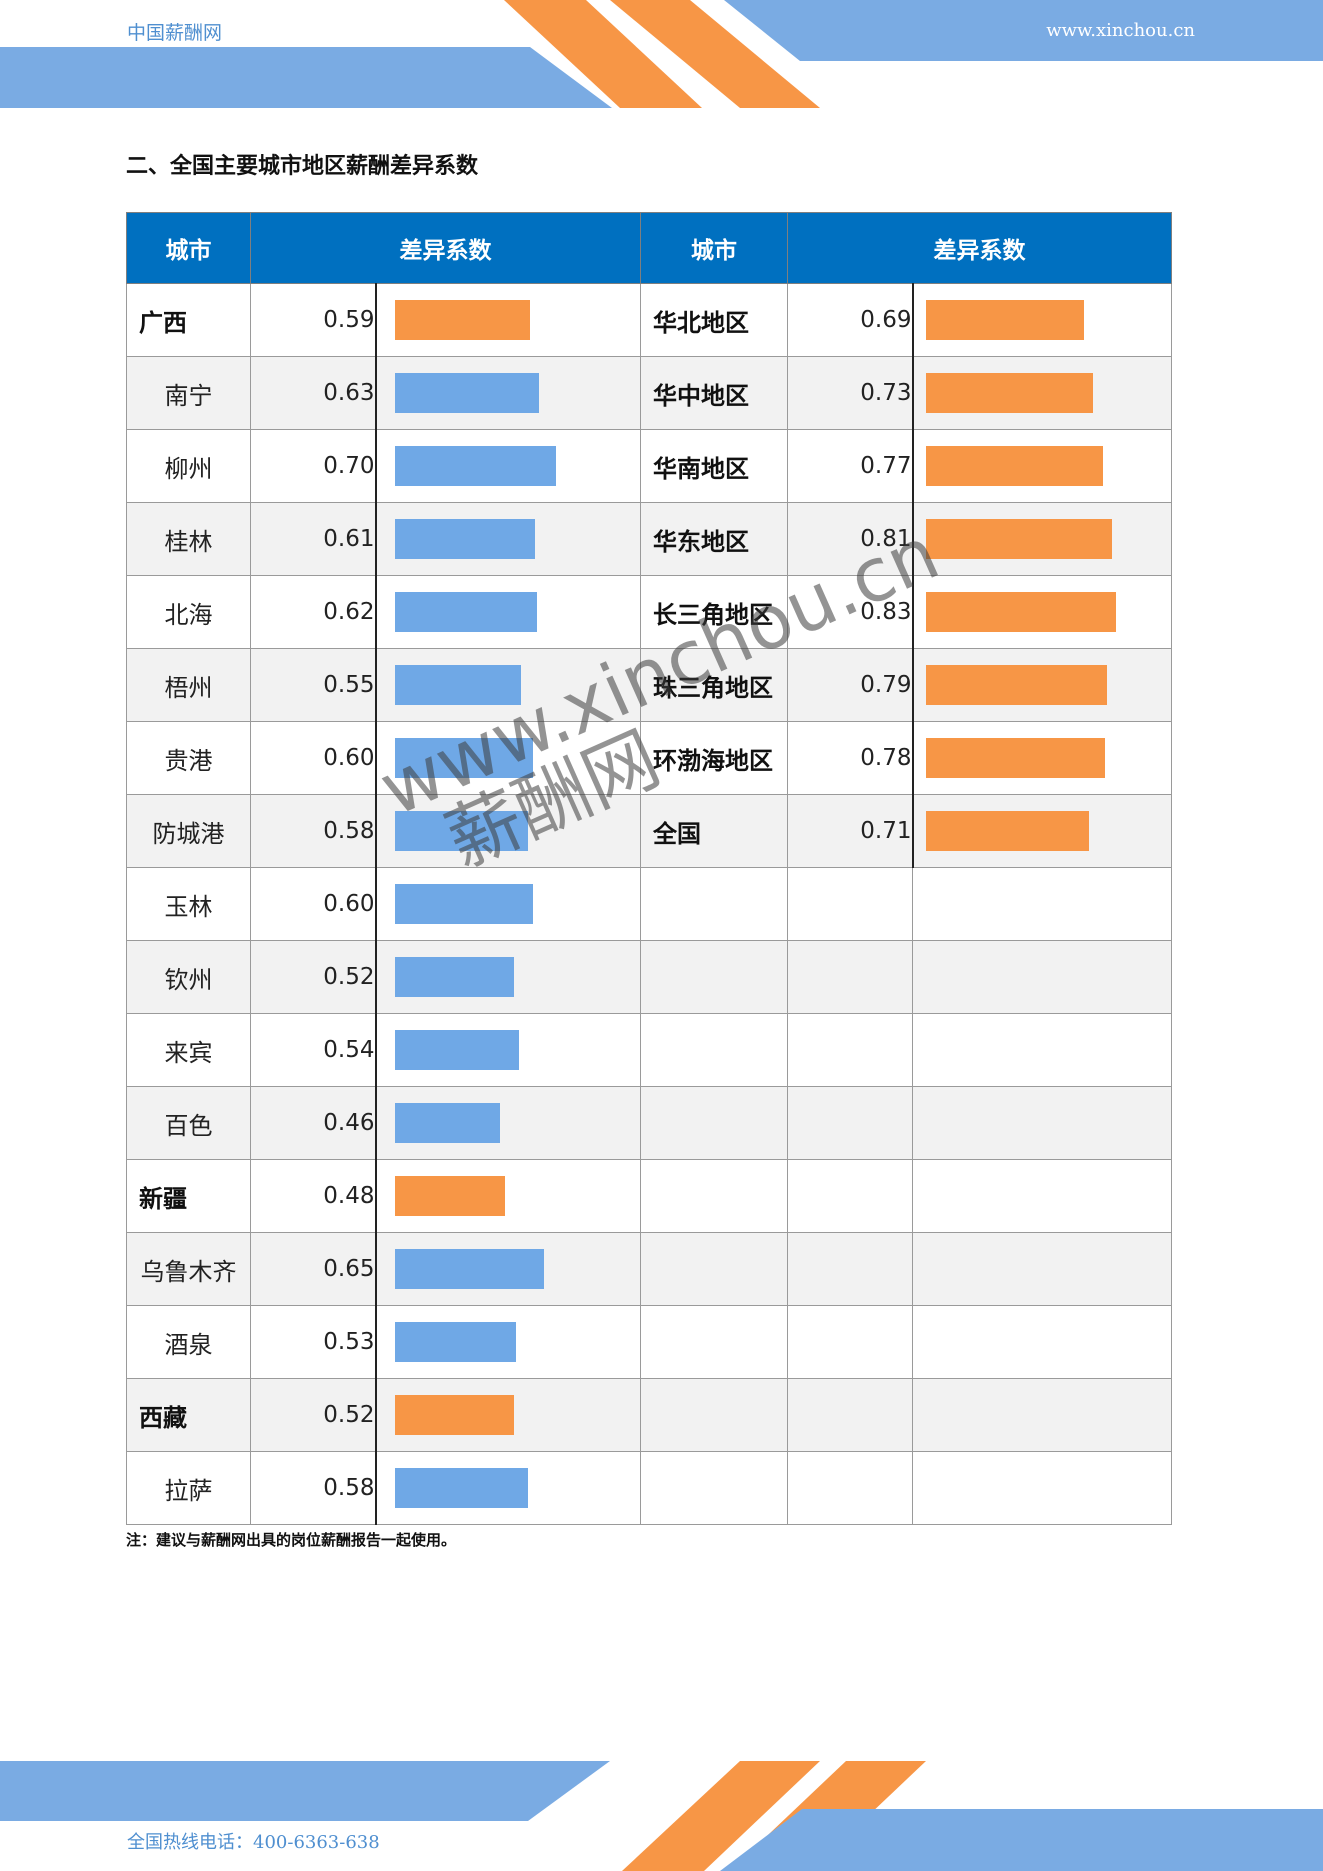 The image size is (1323, 1871). Describe the element at coordinates (850, 831) in the screenshot. I see `coefficient-value: 0.71` at that location.